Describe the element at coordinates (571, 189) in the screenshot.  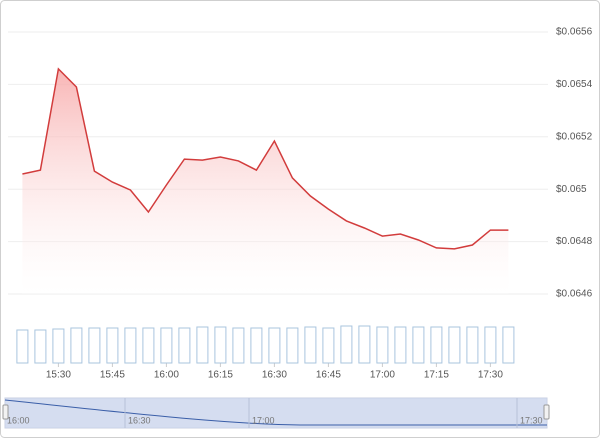
I see `y-tick-label: $0.065` at that location.